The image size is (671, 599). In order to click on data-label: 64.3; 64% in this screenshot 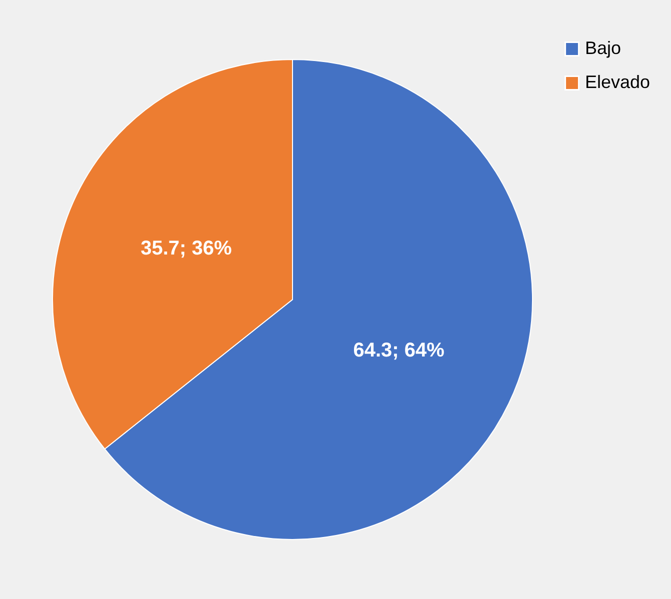, I will do `click(399, 351)`.